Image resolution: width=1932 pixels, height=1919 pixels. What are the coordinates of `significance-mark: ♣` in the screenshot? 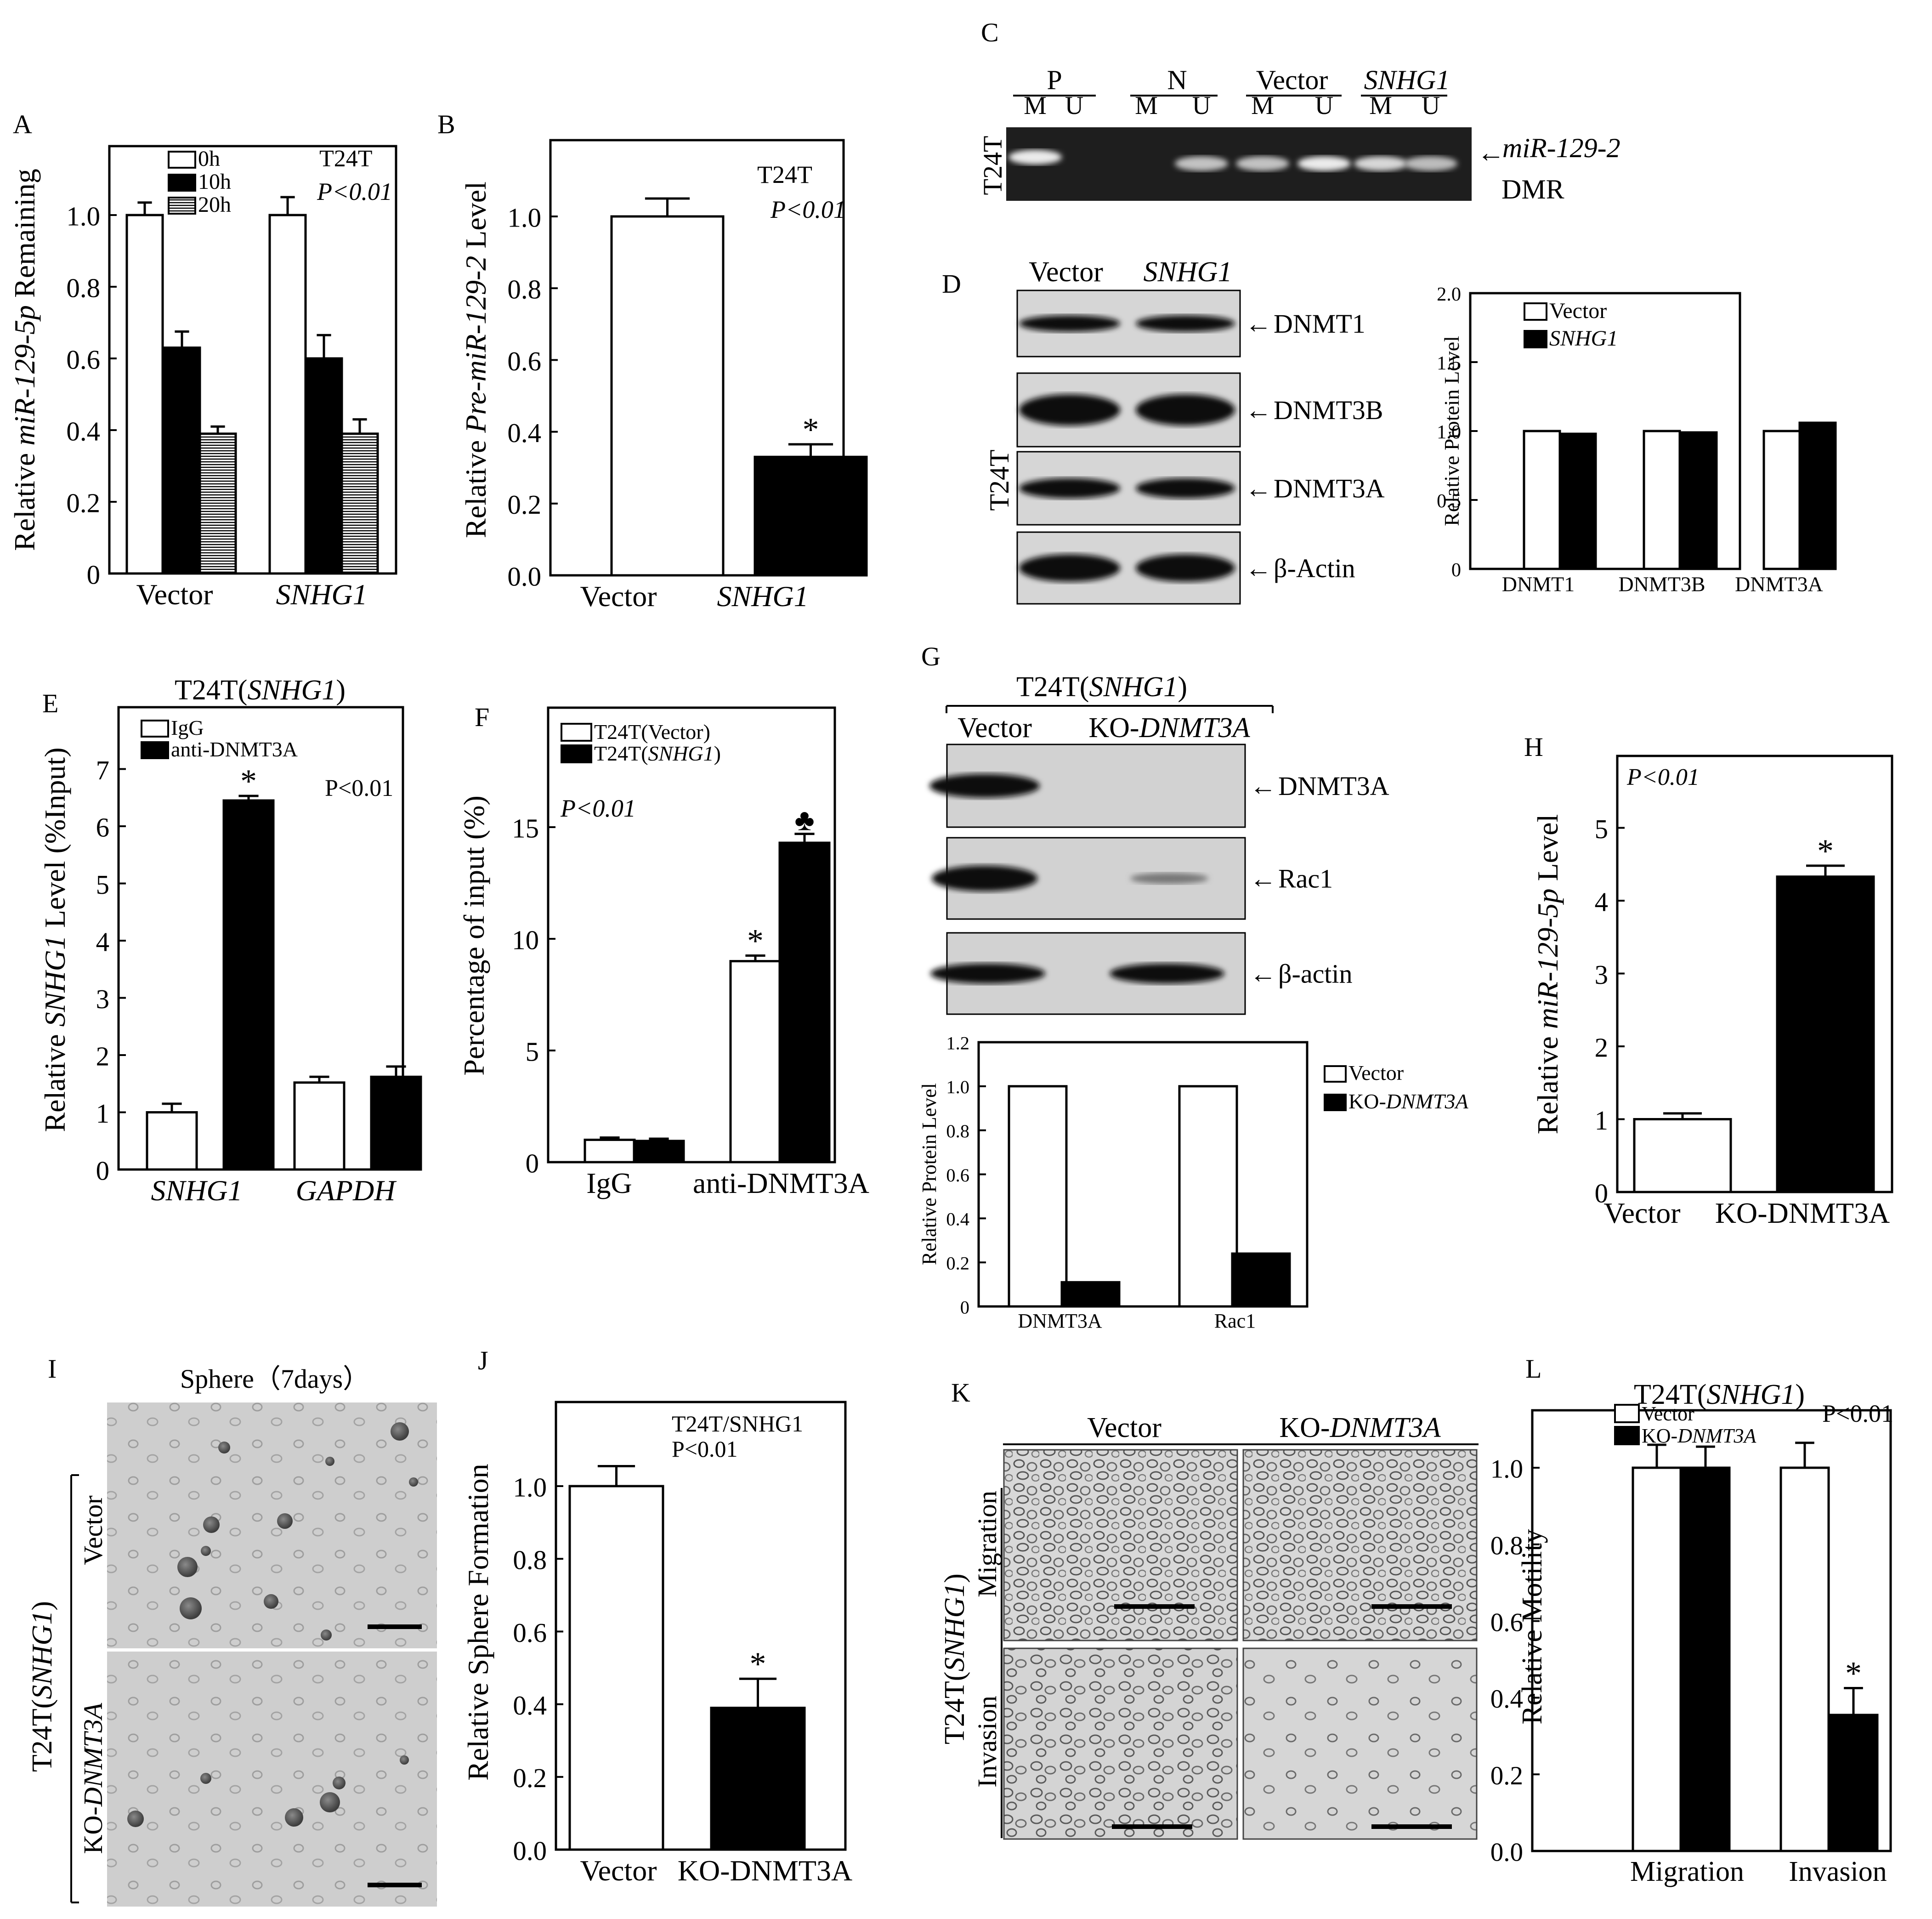 It's located at (804, 820).